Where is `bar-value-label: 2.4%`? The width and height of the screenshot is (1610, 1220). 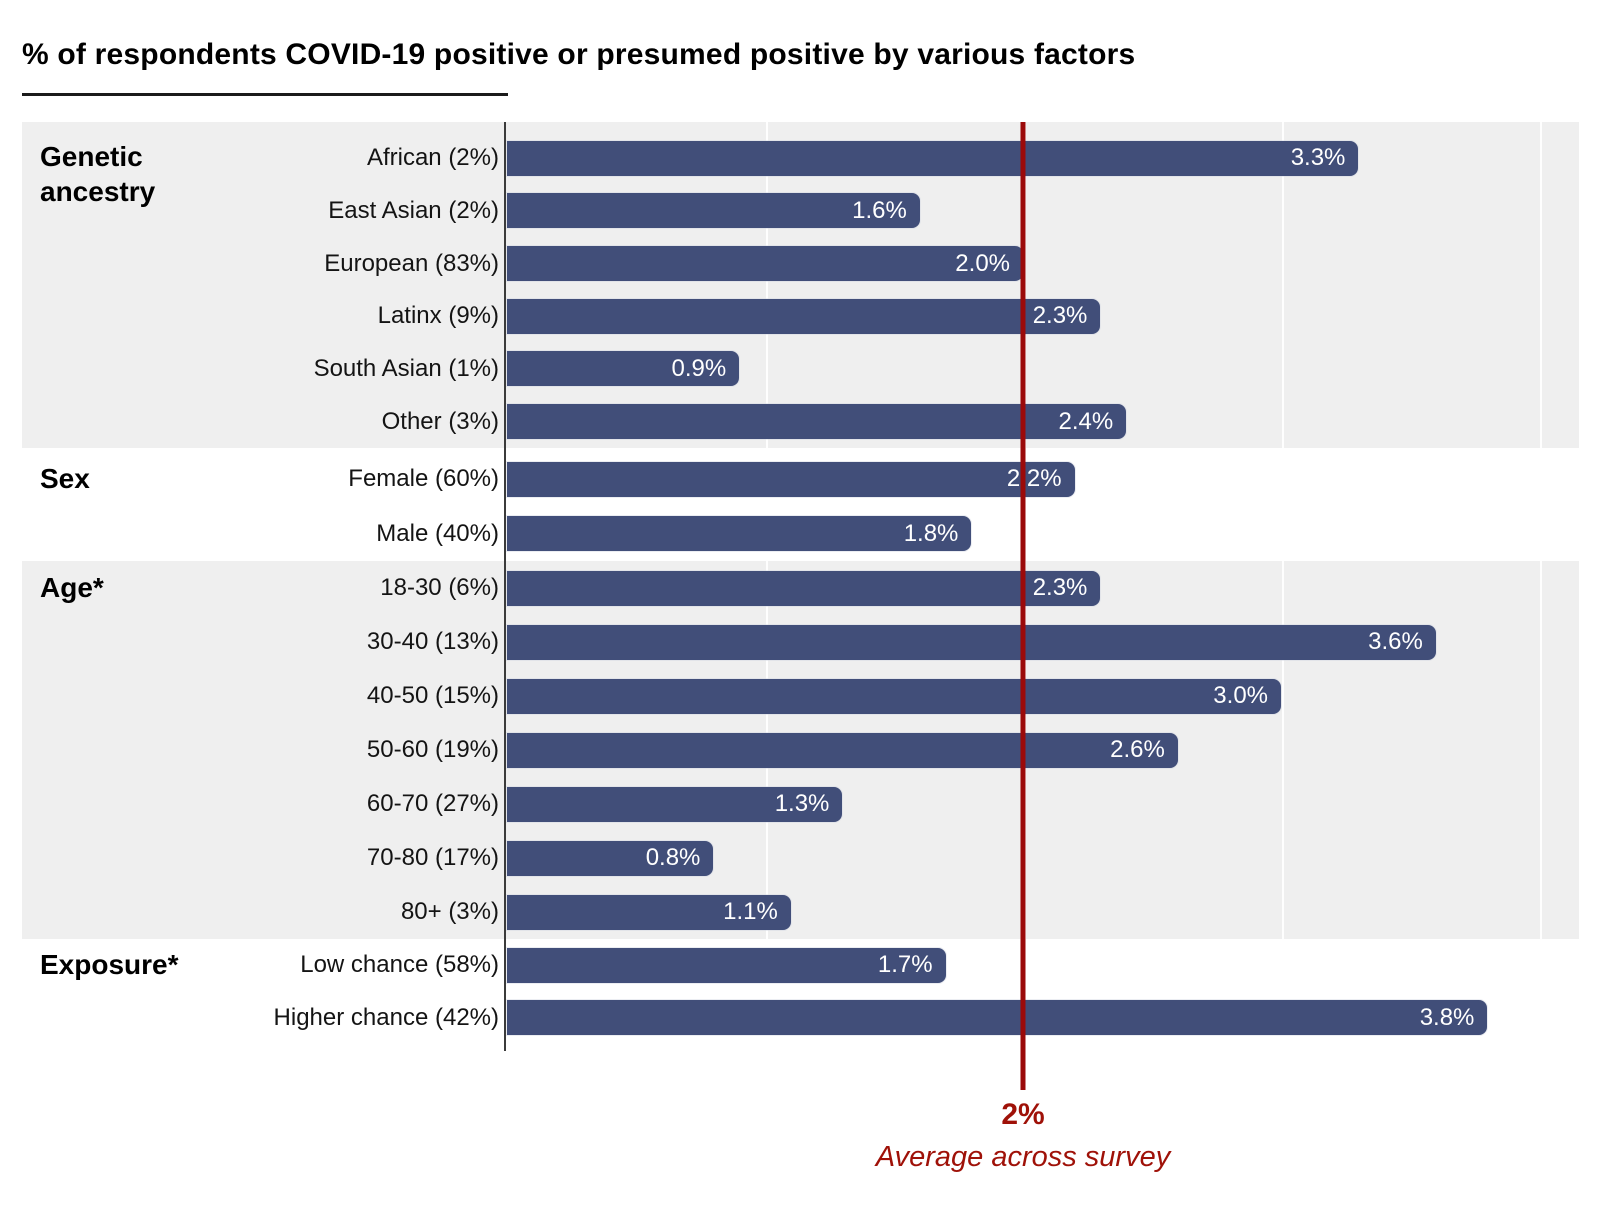 bar-value-label: 2.4% is located at coordinates (1086, 421).